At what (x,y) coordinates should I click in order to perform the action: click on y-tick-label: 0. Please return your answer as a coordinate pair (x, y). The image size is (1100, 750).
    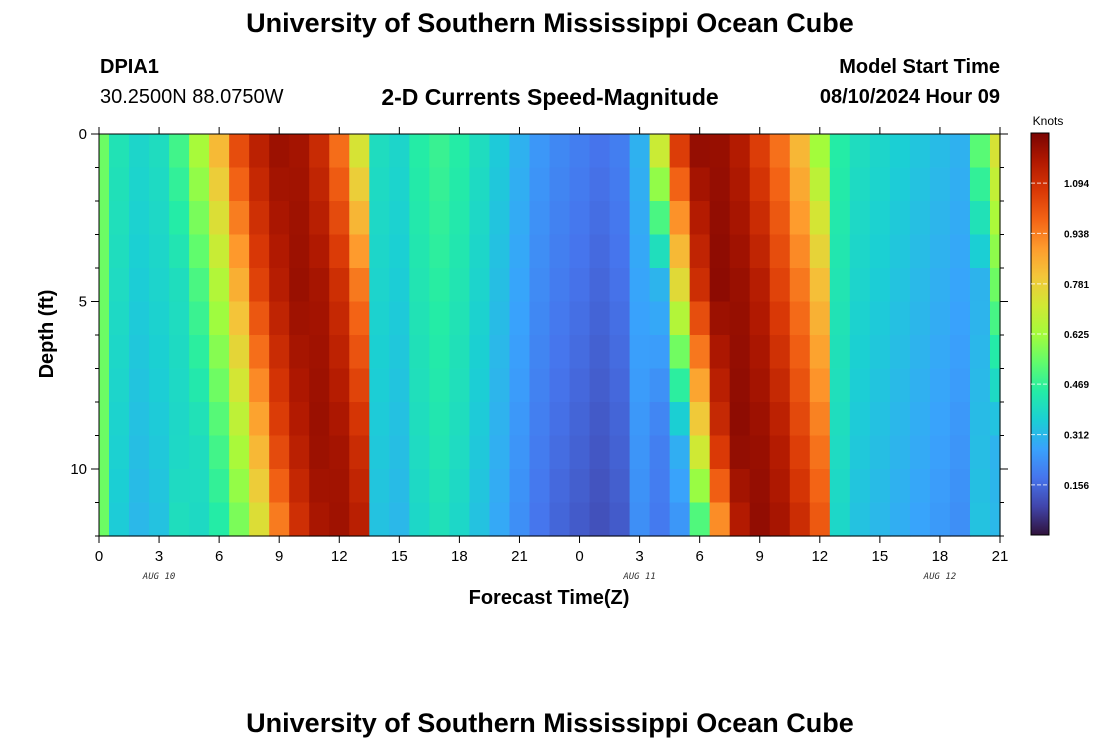
    Looking at the image, I should click on (83, 134).